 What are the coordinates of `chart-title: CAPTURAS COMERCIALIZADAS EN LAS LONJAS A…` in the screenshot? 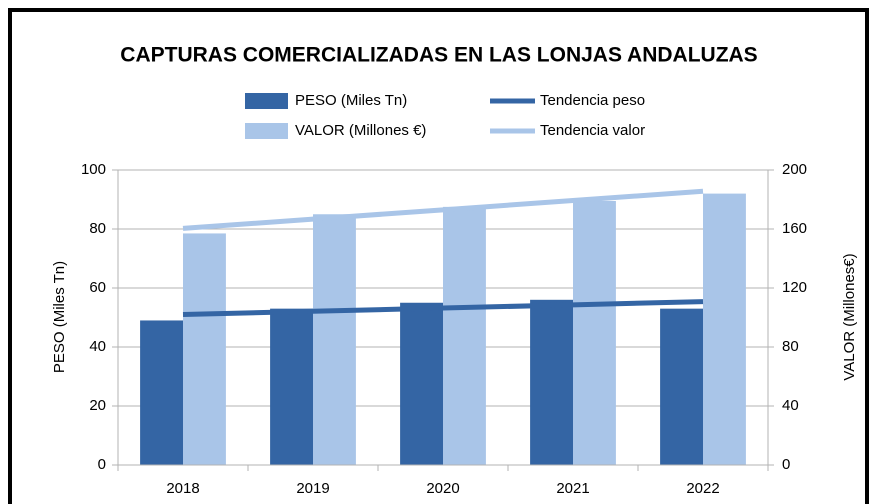 It's located at (438, 55).